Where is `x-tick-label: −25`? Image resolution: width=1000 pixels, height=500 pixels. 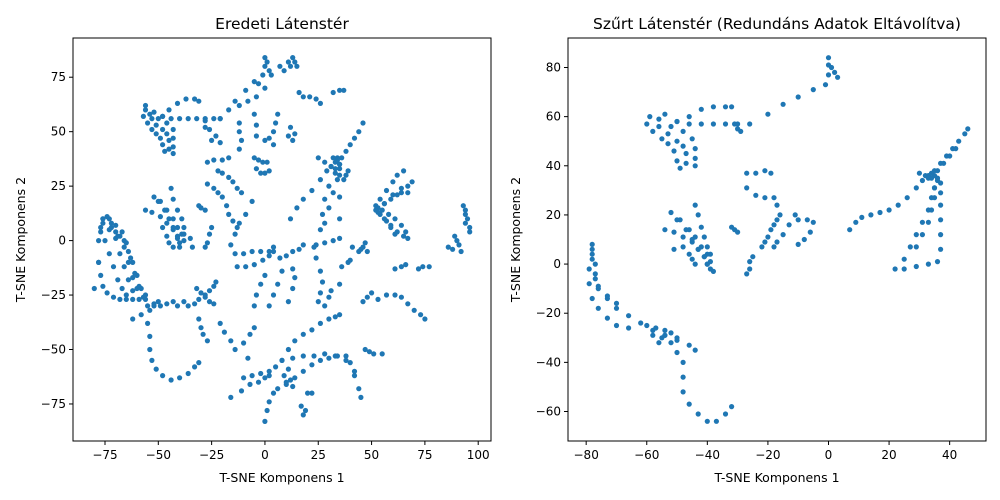 x-tick-label: −25 is located at coordinates (211, 455).